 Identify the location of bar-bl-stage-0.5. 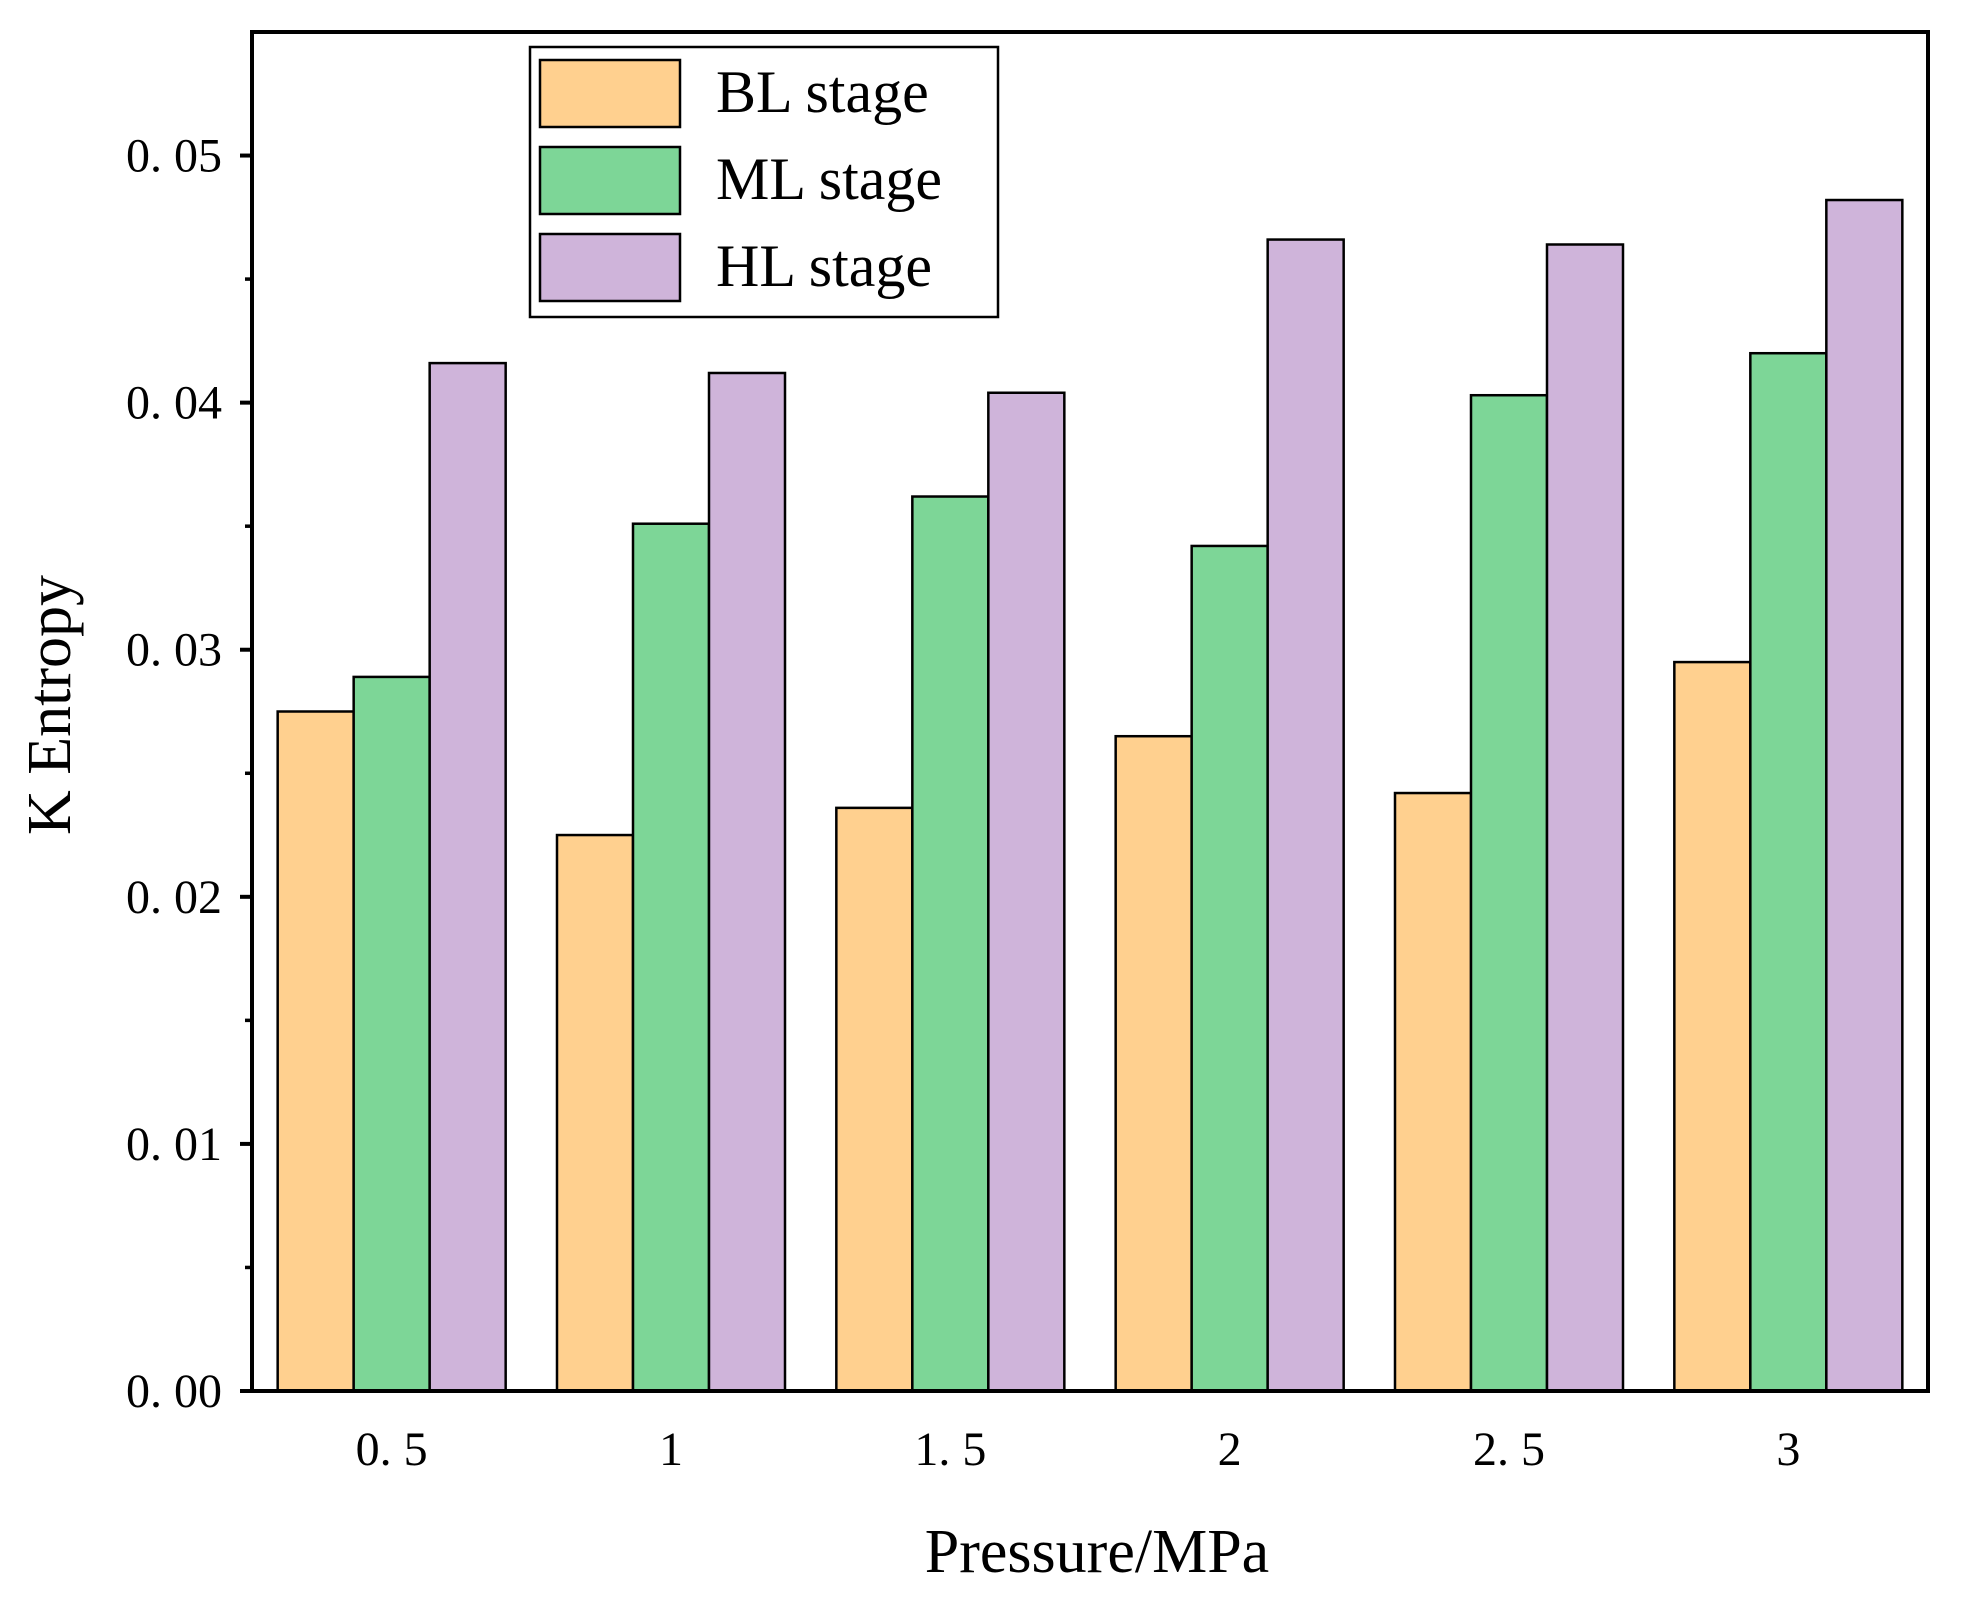
(315, 1051).